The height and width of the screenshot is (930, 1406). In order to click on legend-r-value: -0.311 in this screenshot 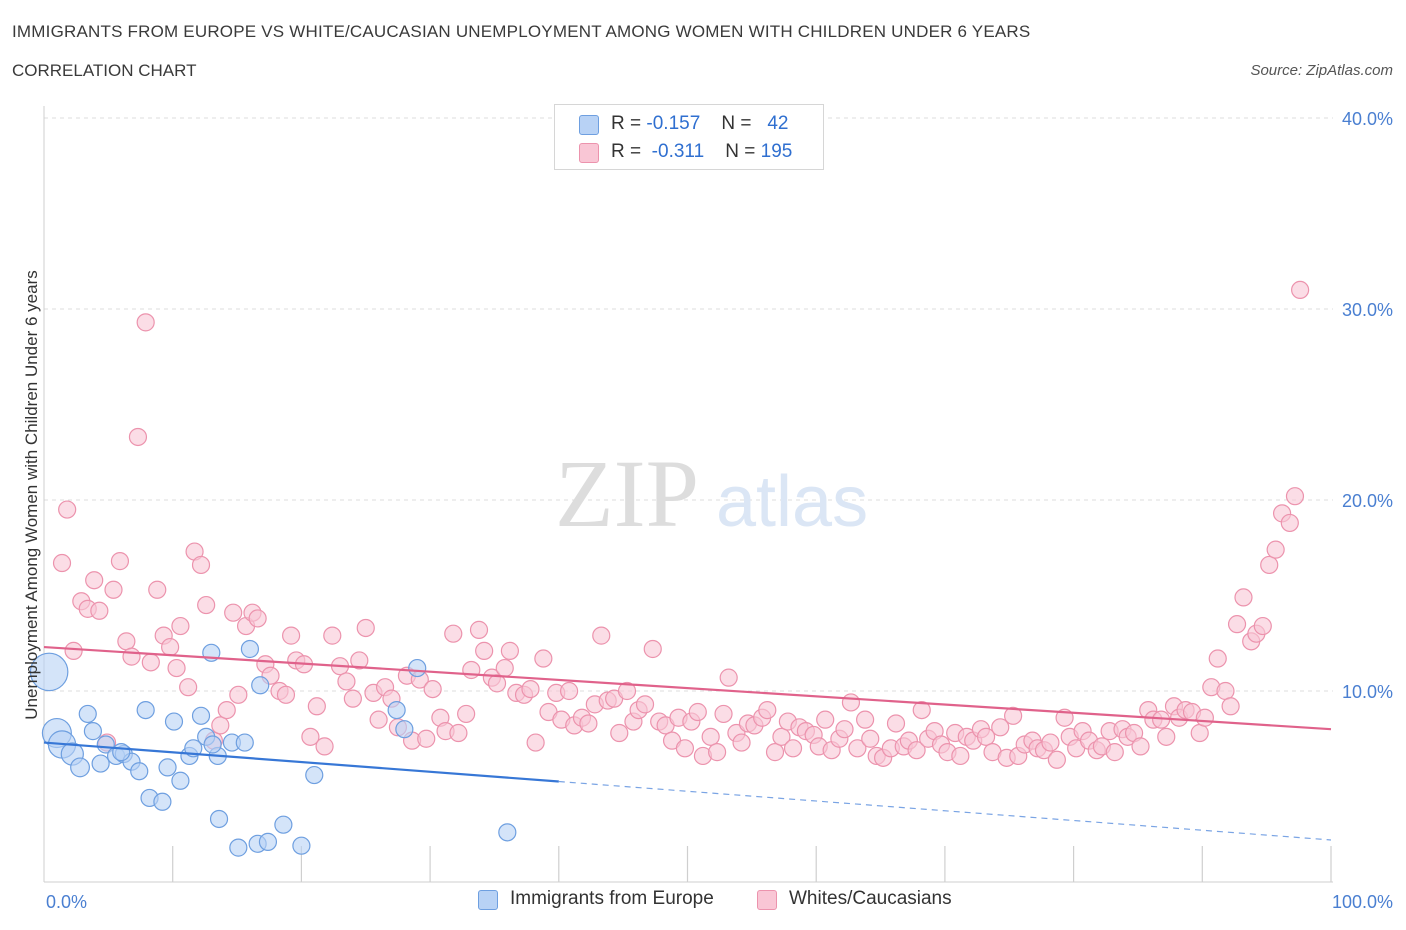, I will do `click(678, 151)`.